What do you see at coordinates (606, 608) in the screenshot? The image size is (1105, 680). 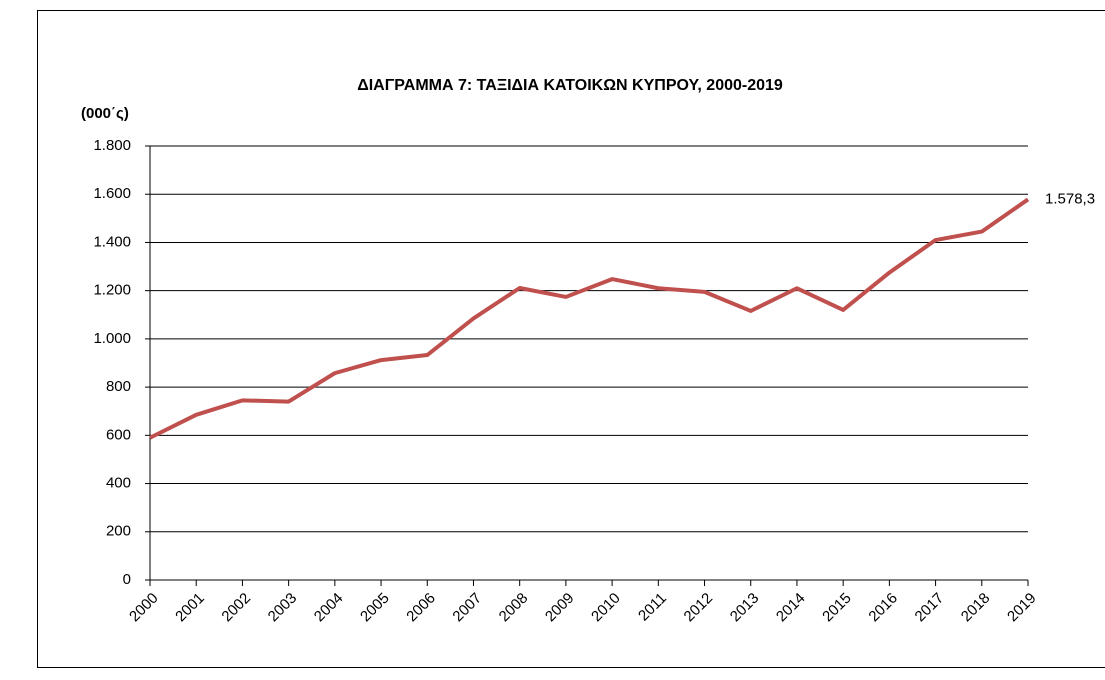 I see `x-tick-label: 2010` at bounding box center [606, 608].